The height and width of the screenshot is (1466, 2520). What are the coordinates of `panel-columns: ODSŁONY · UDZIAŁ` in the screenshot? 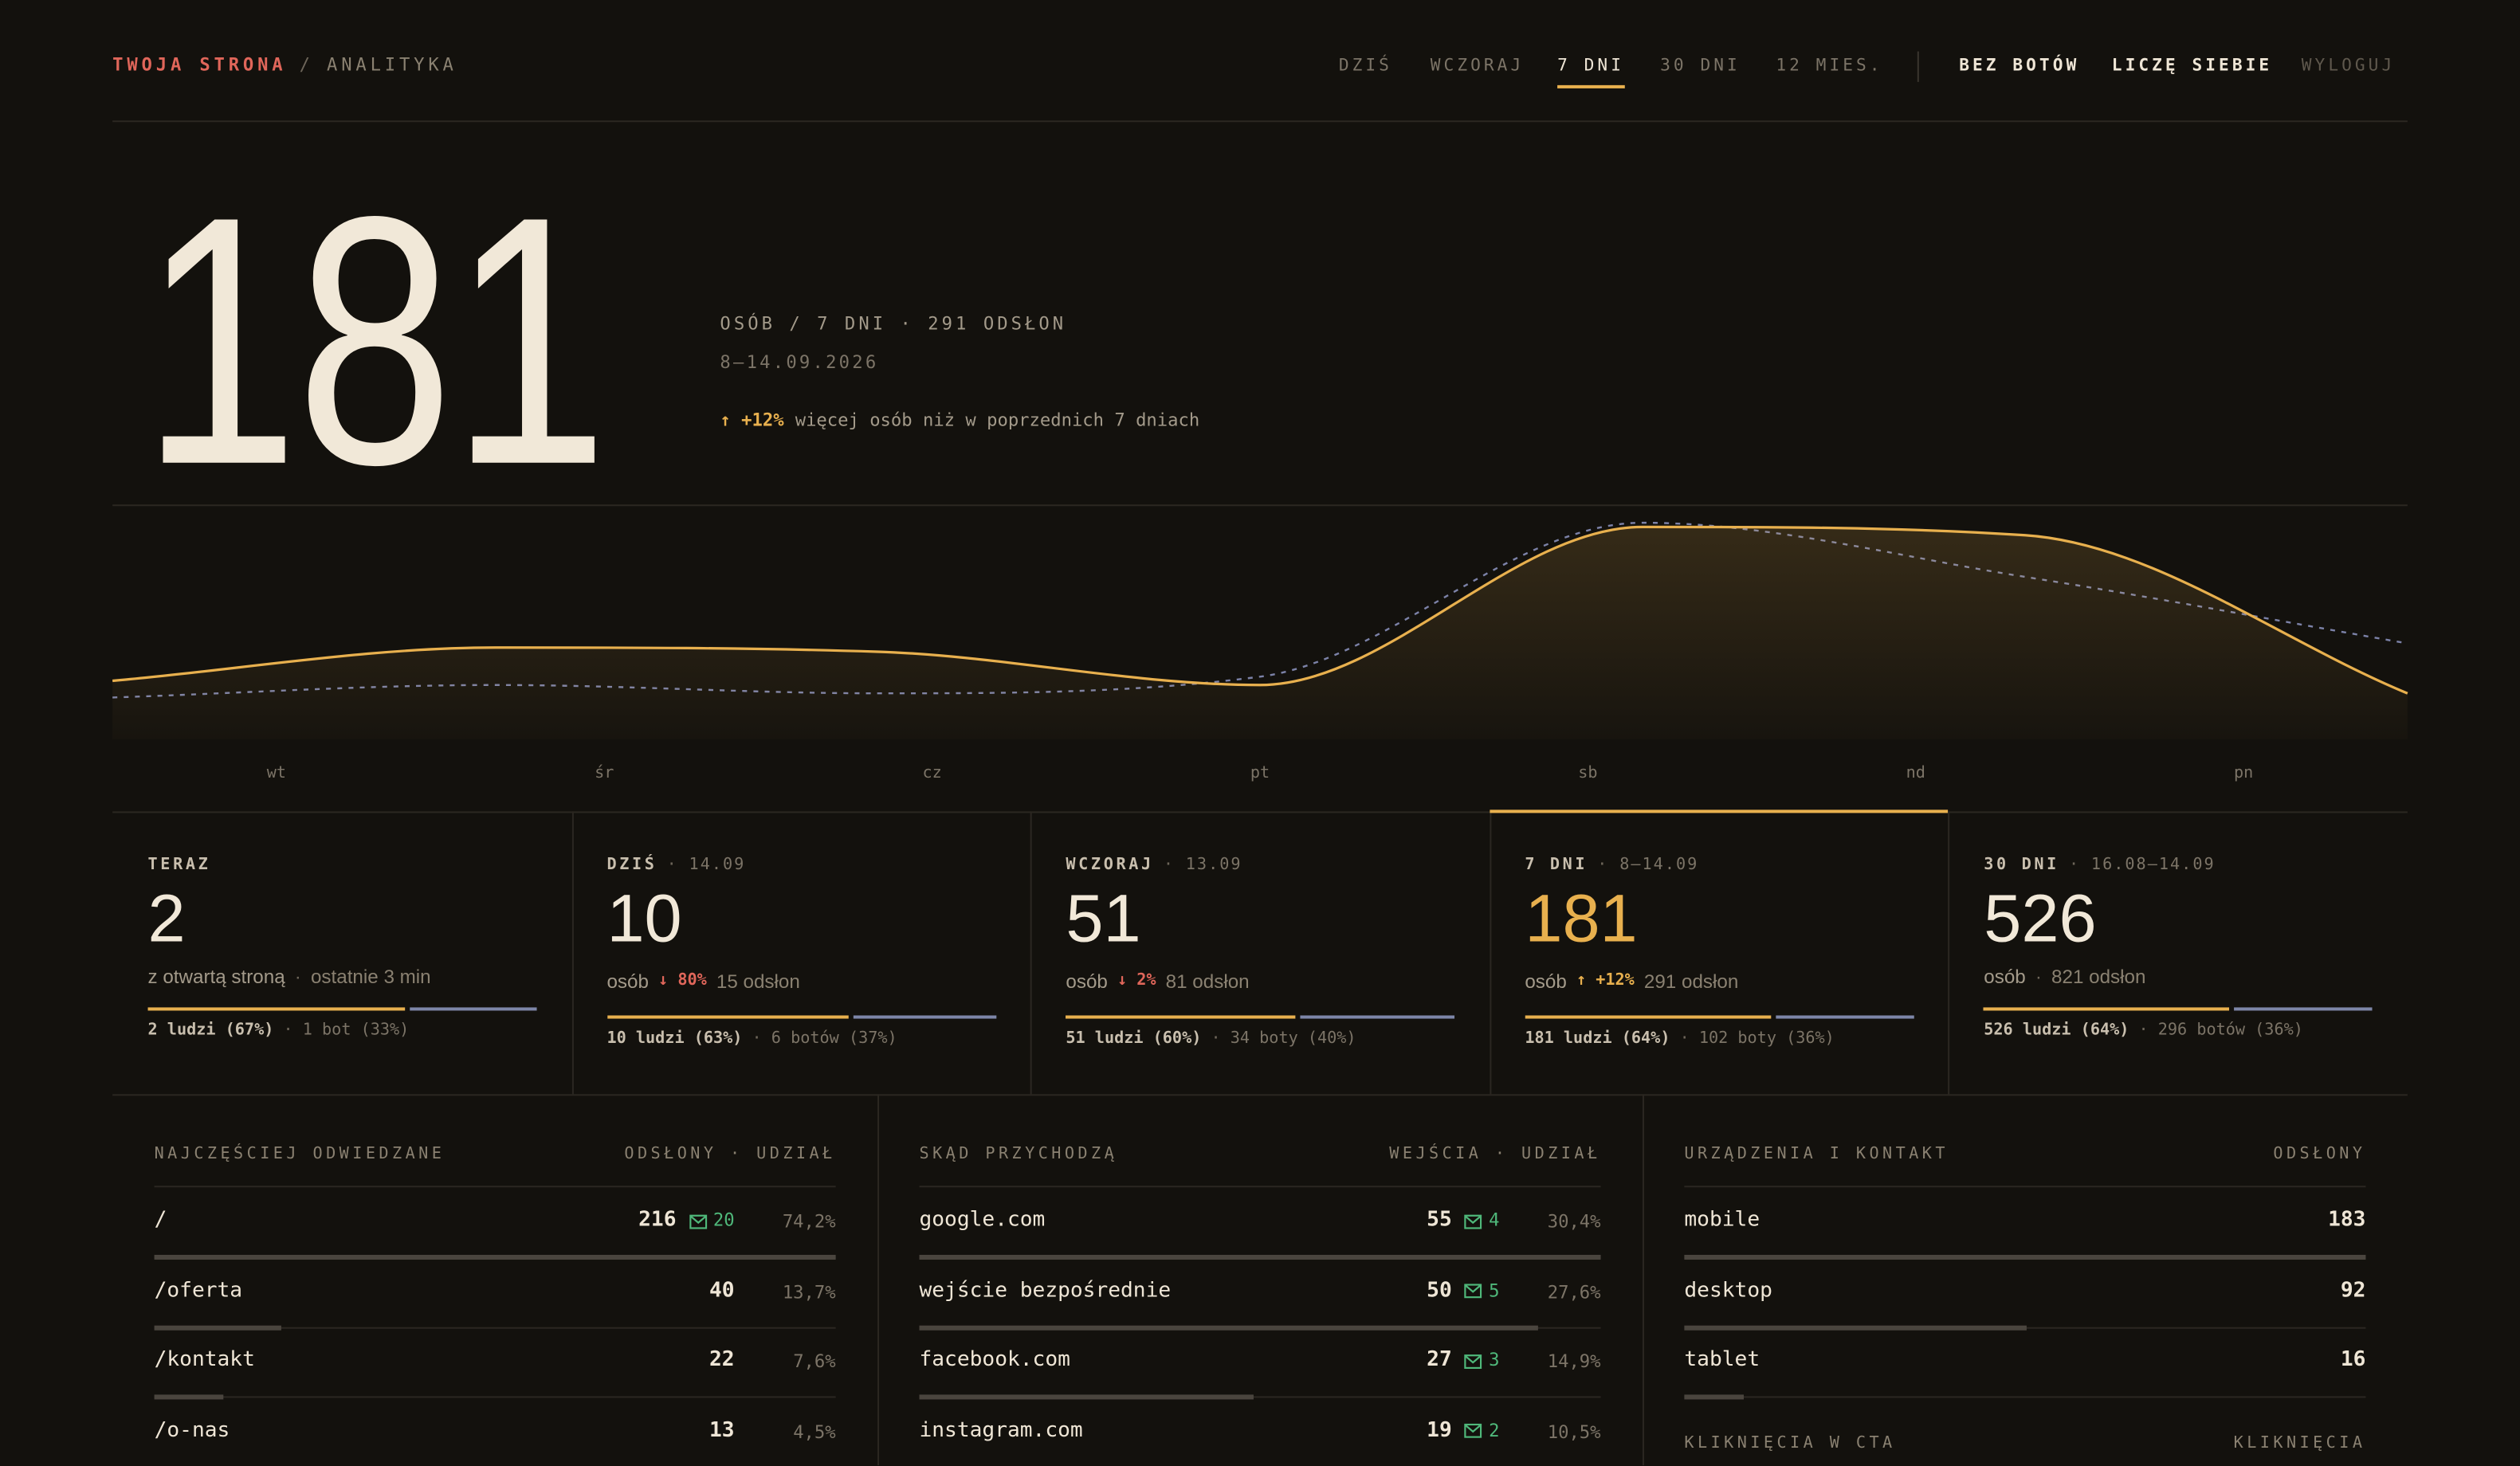 It's located at (730, 1154).